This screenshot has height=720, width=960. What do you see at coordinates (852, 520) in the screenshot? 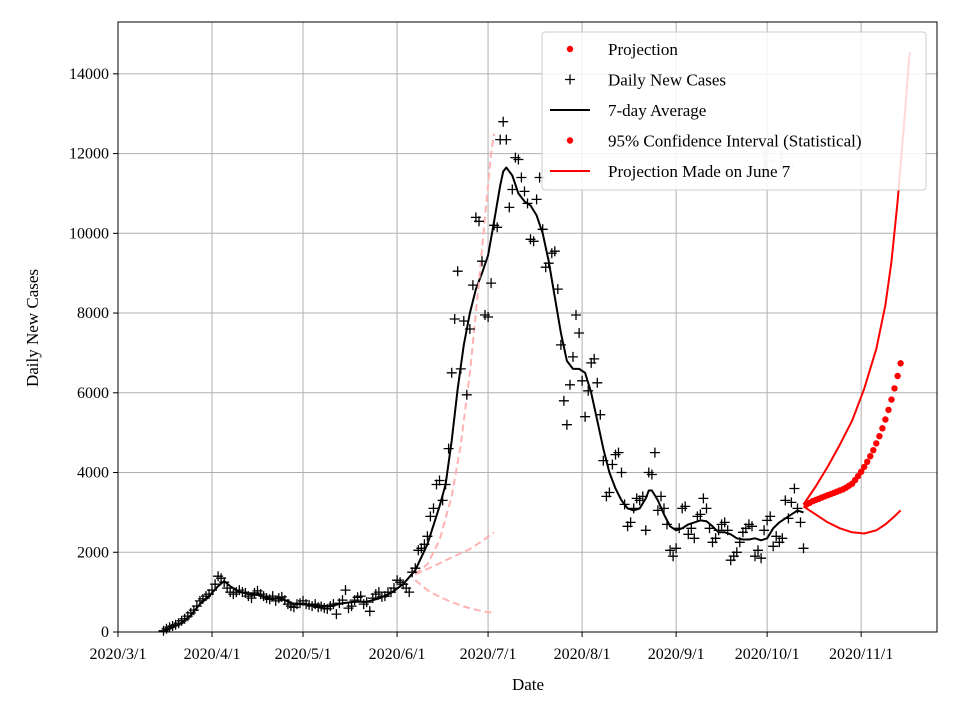
I see `95-confidence-interval-lower-line` at bounding box center [852, 520].